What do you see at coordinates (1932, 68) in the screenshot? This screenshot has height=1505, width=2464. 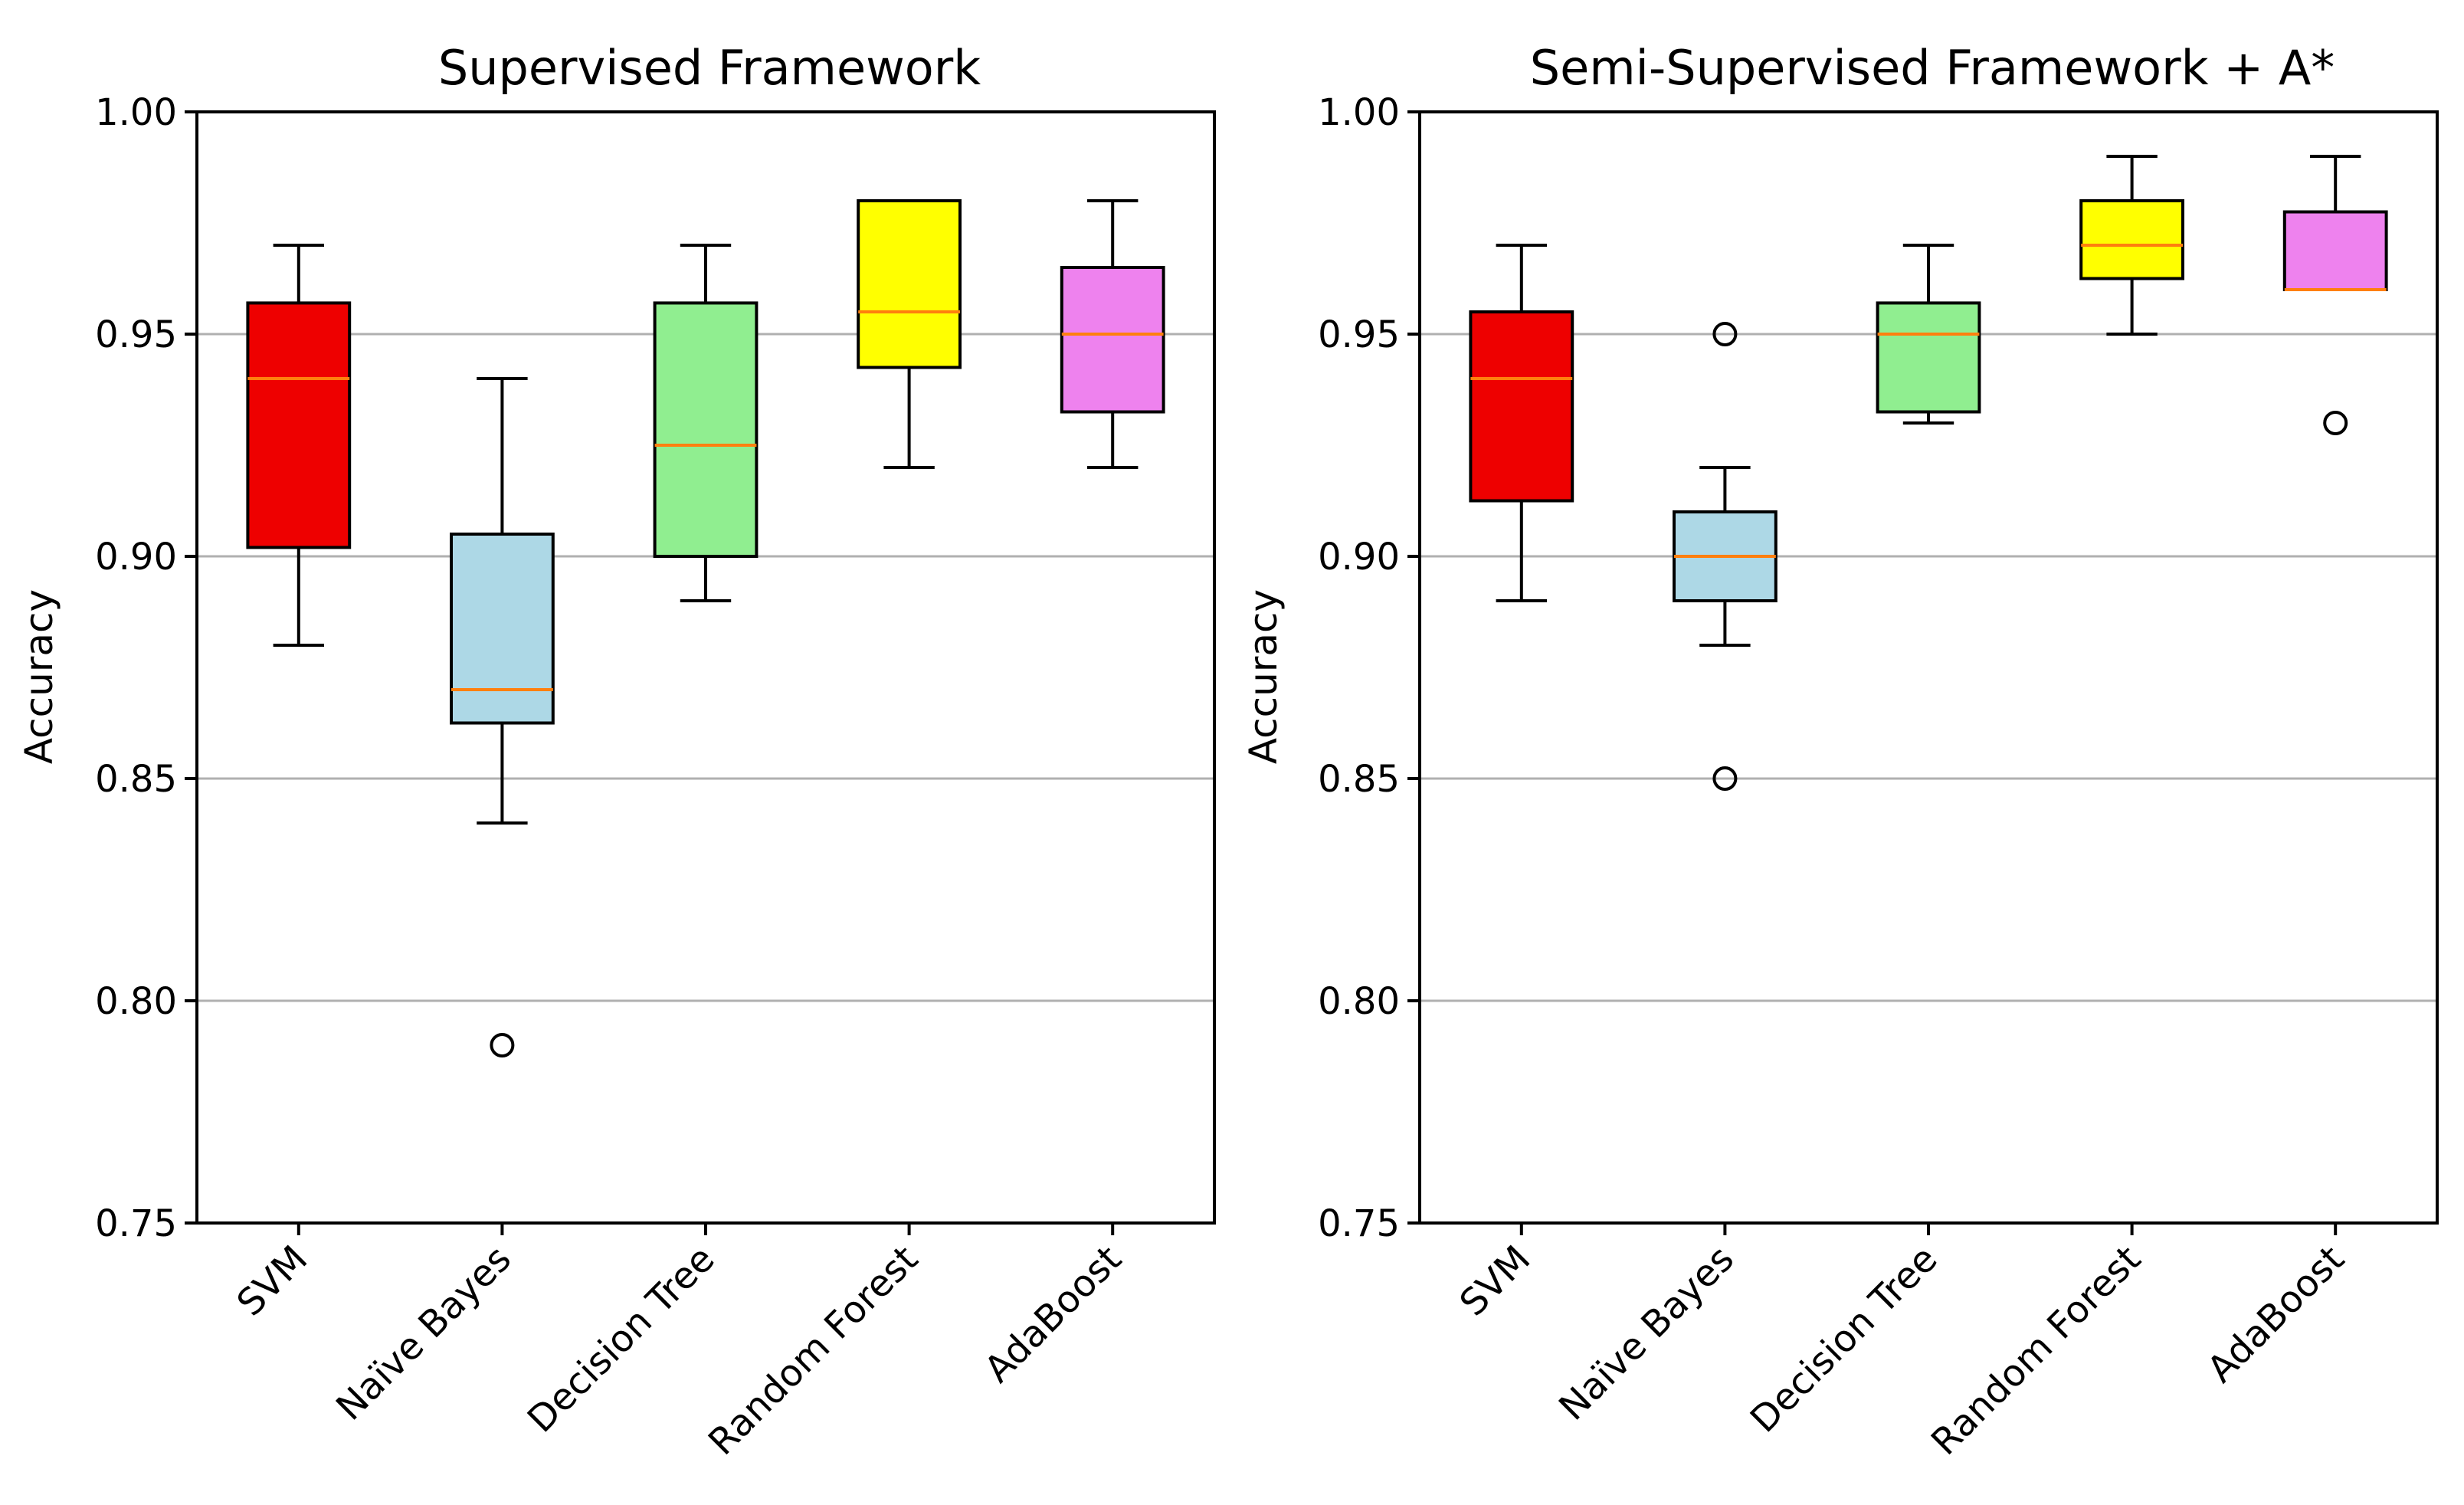 I see `chart-title: Semi-Supervised Framework + A*` at bounding box center [1932, 68].